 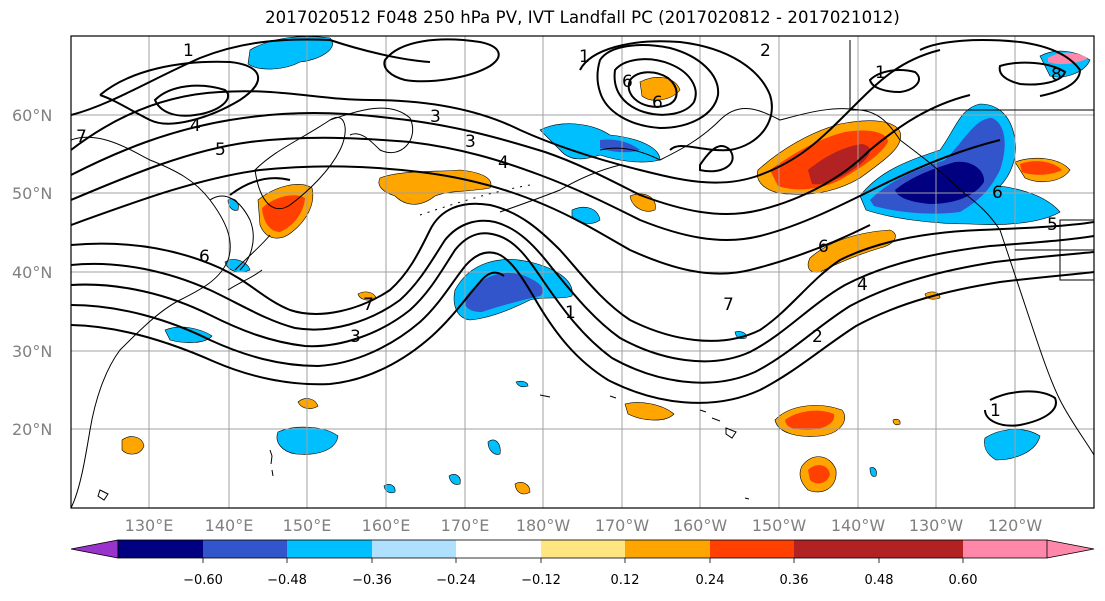 What do you see at coordinates (32, 429) in the screenshot?
I see `lat-label: 20°N` at bounding box center [32, 429].